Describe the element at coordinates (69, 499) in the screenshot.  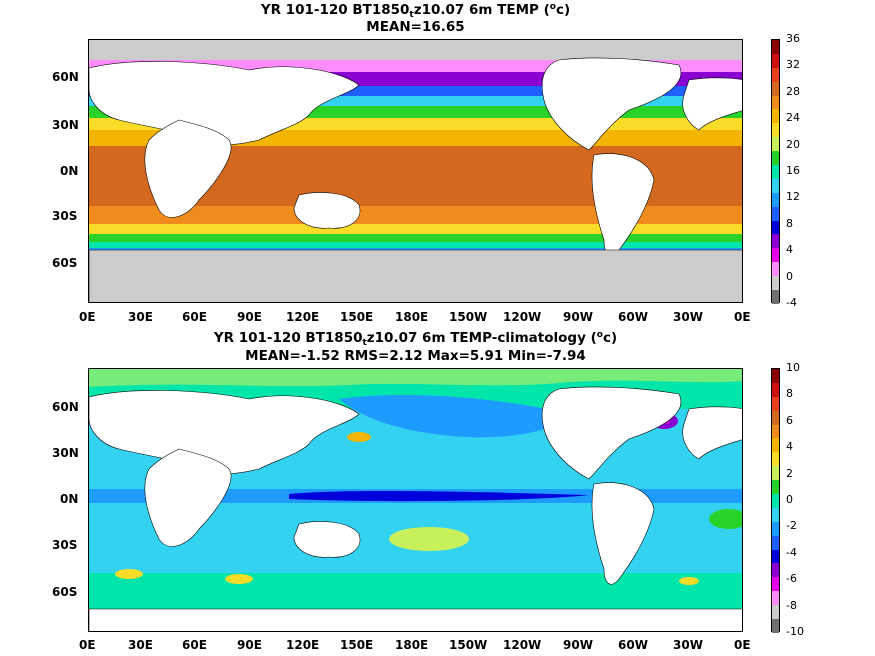
I see `panel2-lat-label: 0N` at that location.